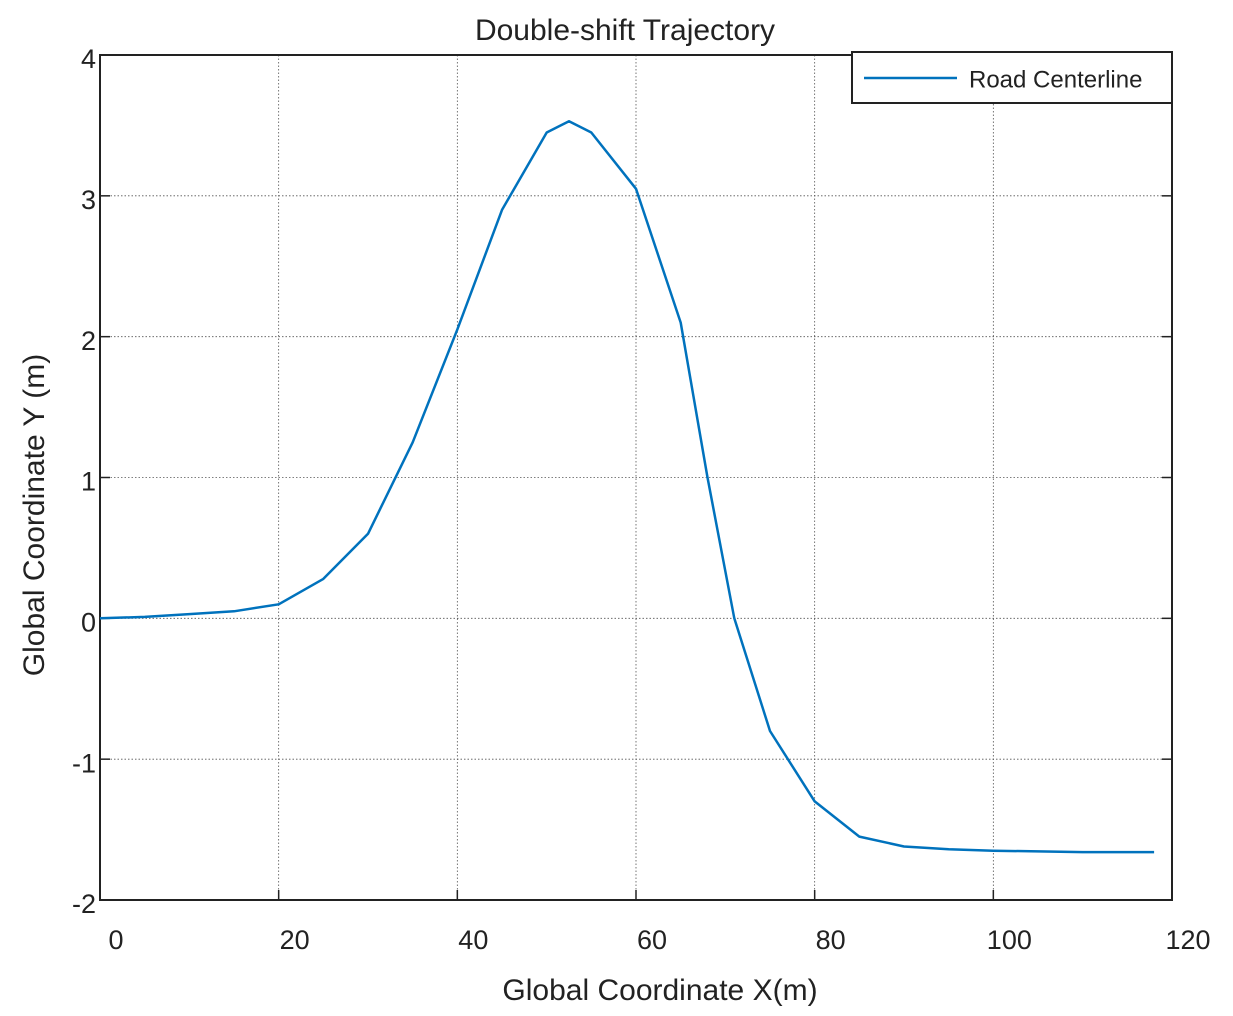  I want to click on y-tick-label: 2, so click(88, 341).